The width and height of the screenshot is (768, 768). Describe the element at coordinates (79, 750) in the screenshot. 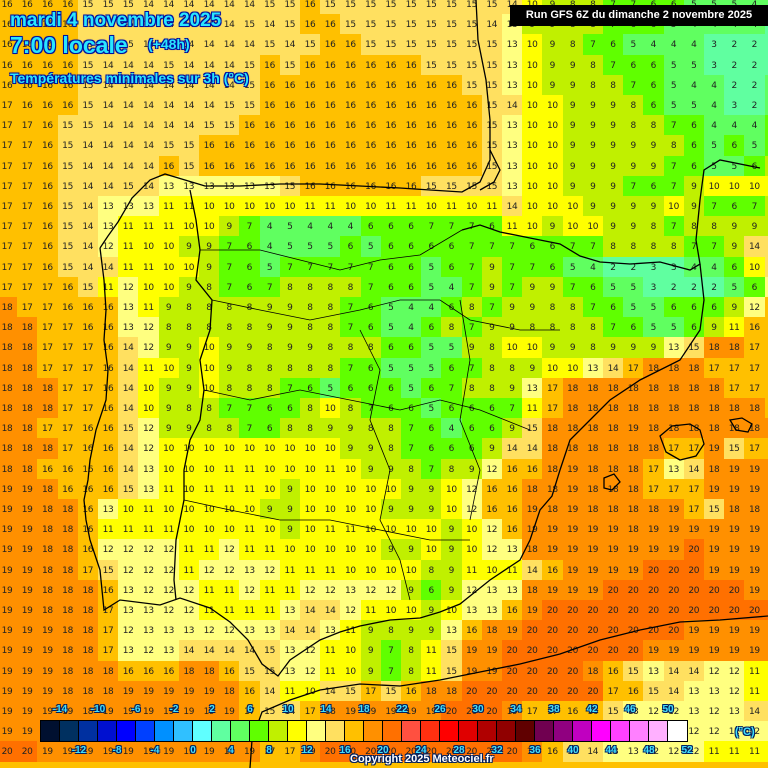

I see `colorbar-label-bottom: -12` at that location.